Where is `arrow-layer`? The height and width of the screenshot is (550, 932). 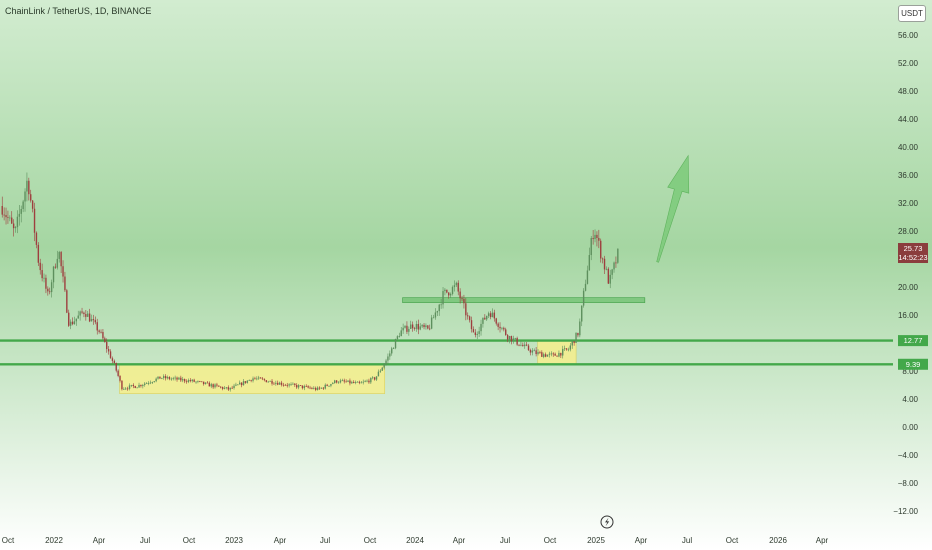
arrow-layer is located at coordinates (673, 208).